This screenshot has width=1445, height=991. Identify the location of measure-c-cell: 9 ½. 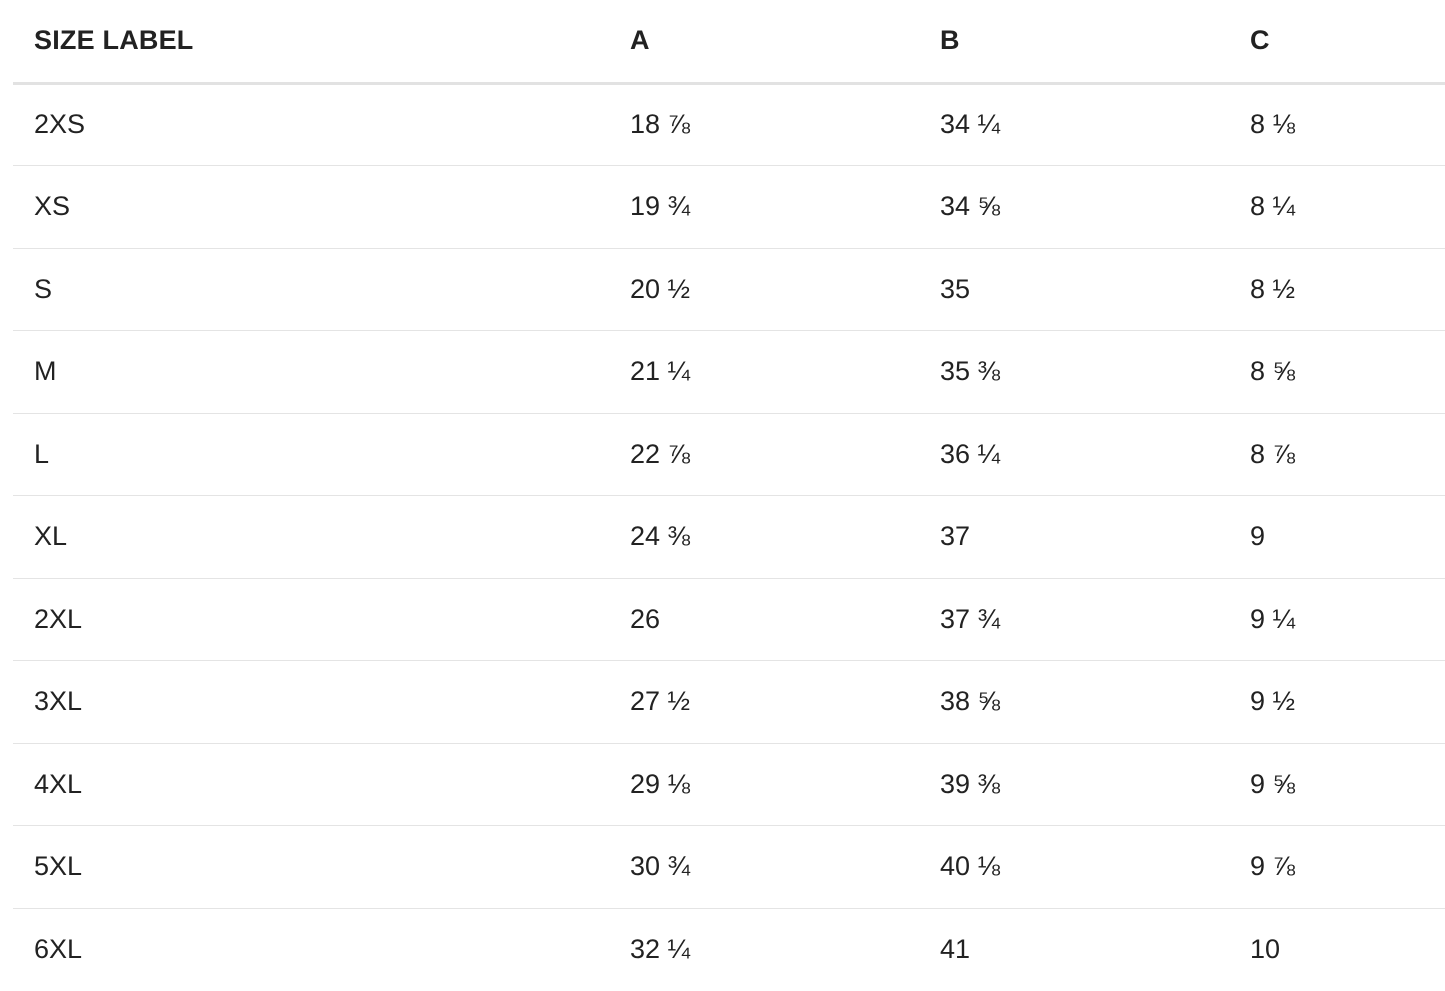
(1337, 702).